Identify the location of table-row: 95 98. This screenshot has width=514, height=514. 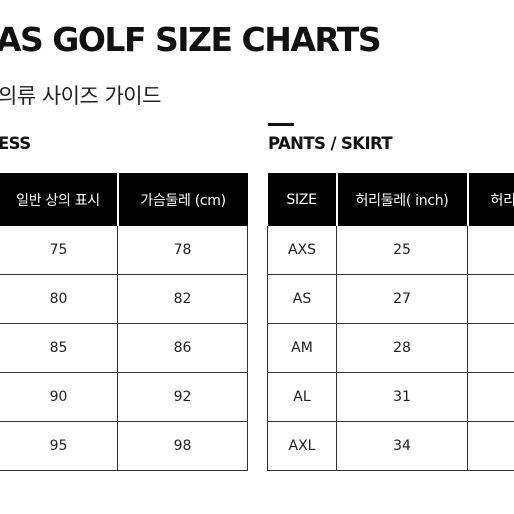
(124, 446).